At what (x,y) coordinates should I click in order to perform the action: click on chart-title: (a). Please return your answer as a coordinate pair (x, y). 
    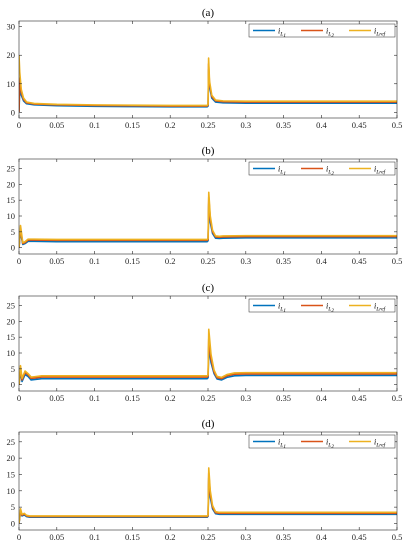
    Looking at the image, I should click on (208, 13).